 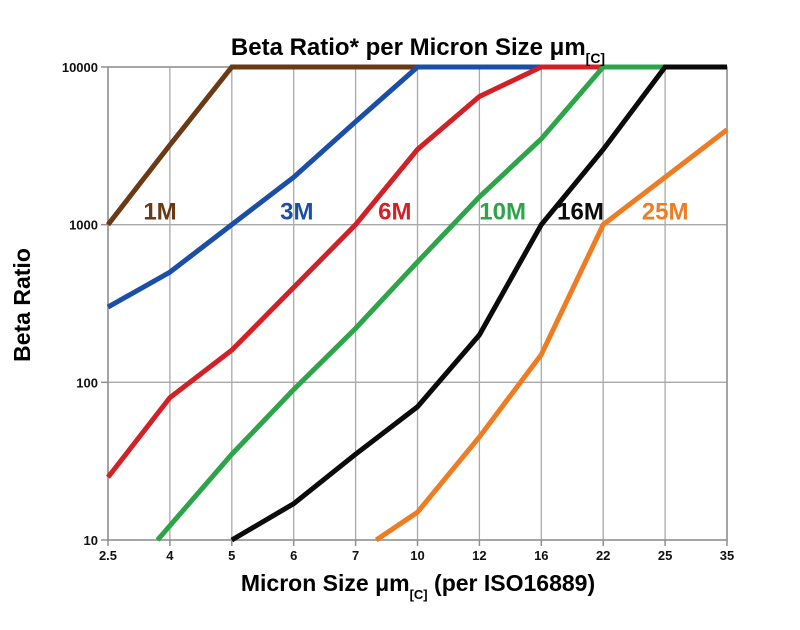 What do you see at coordinates (80, 67) in the screenshot?
I see `y-tick-label-10000: 10000` at bounding box center [80, 67].